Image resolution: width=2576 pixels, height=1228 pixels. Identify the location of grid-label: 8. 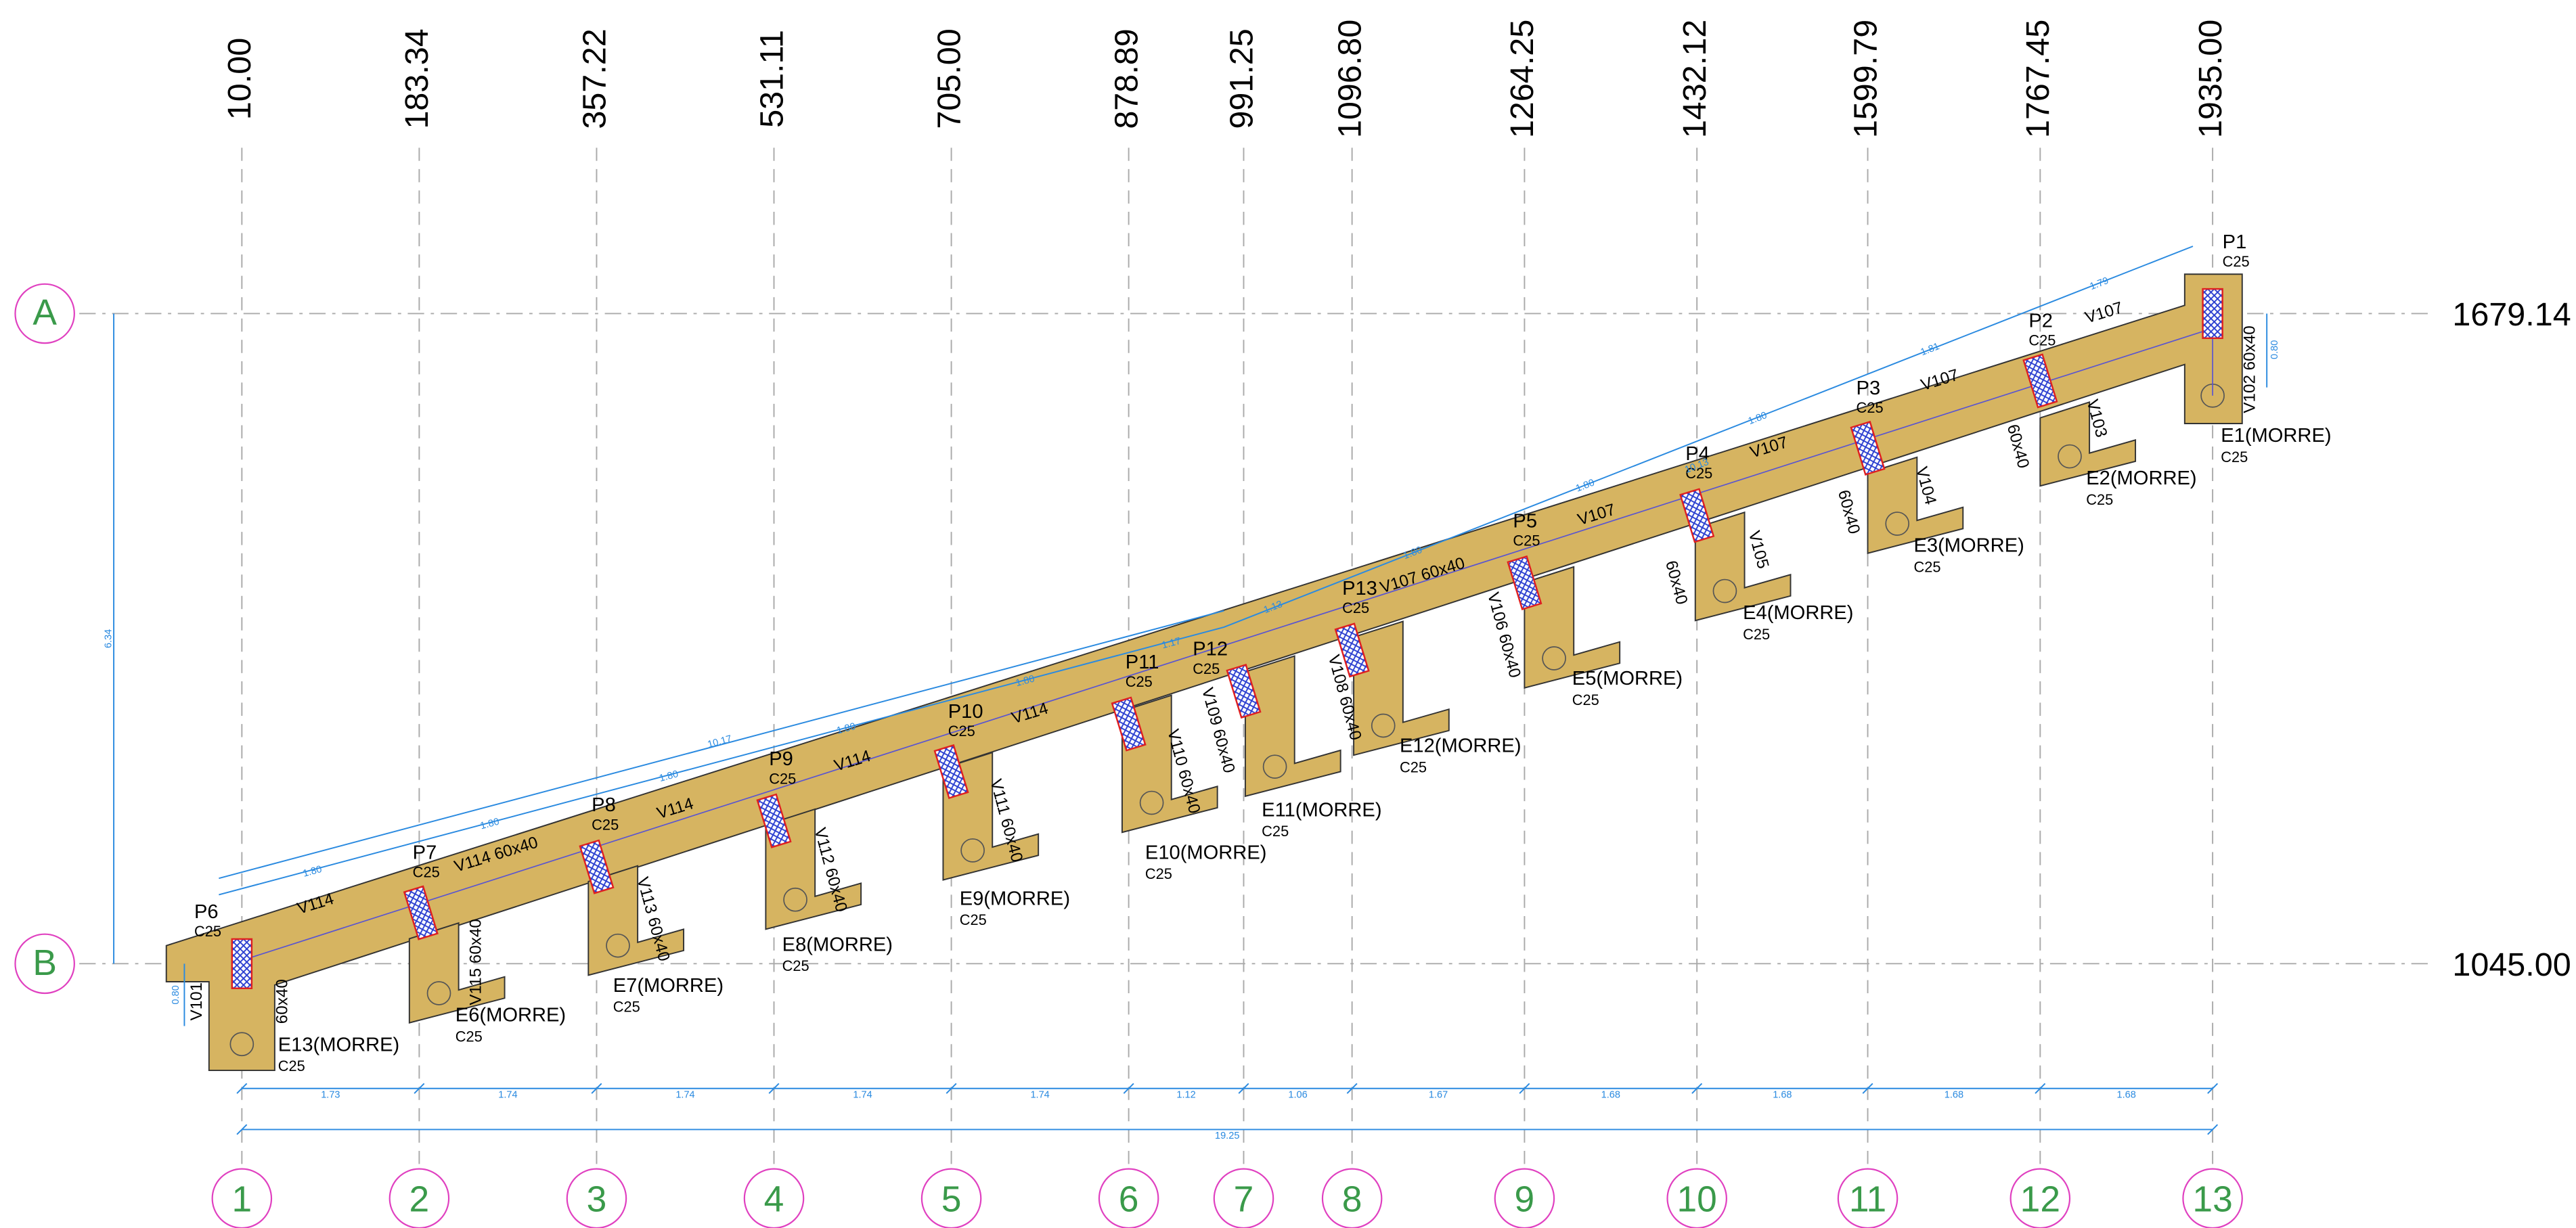
(1352, 1199).